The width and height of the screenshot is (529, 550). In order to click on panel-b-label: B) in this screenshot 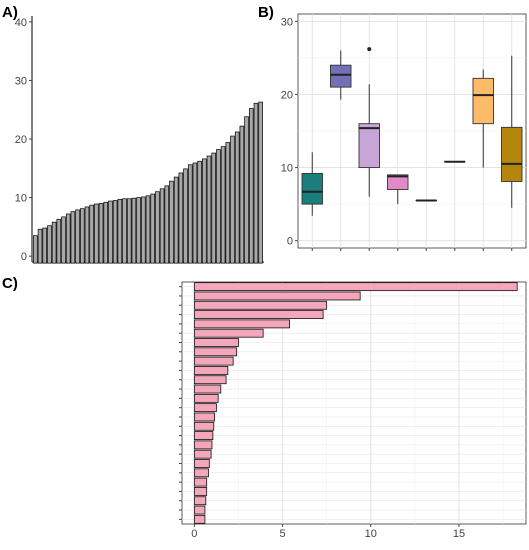, I will do `click(266, 12)`.